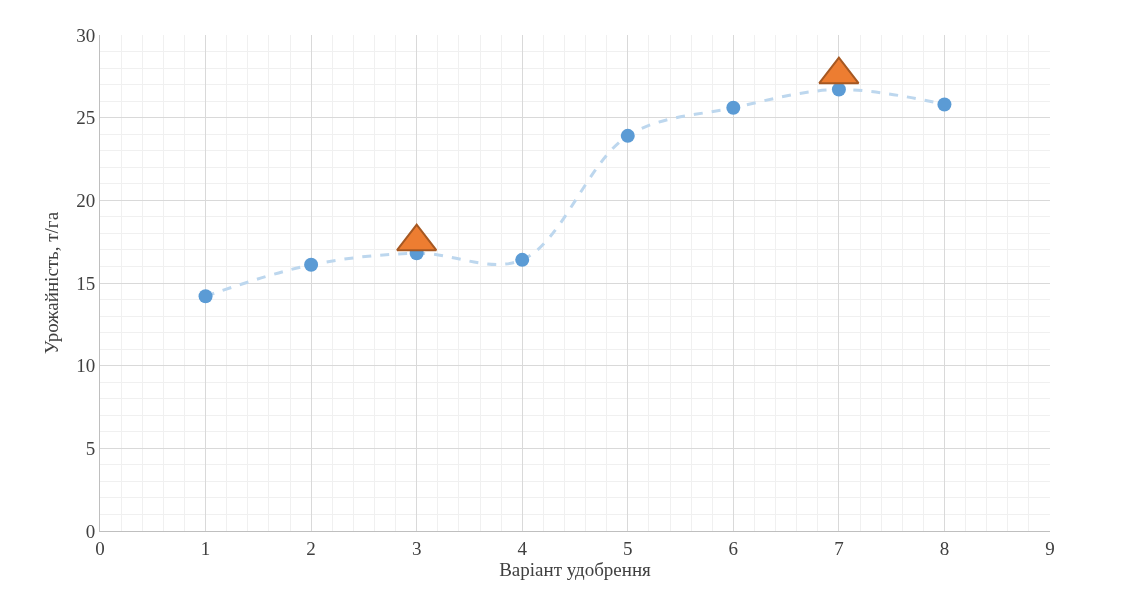 The image size is (1125, 591). What do you see at coordinates (944, 548) in the screenshot?
I see `x-tick-label: 8` at bounding box center [944, 548].